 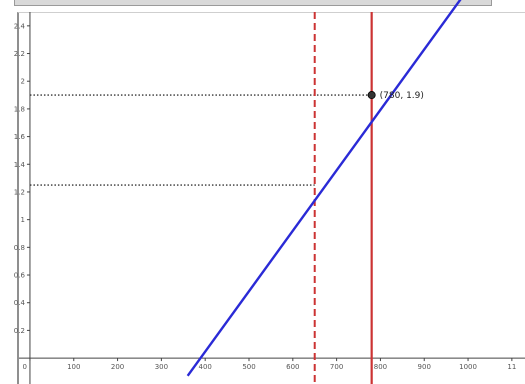 What do you see at coordinates (22, 220) in the screenshot?
I see `y-tick-label: 1` at bounding box center [22, 220].